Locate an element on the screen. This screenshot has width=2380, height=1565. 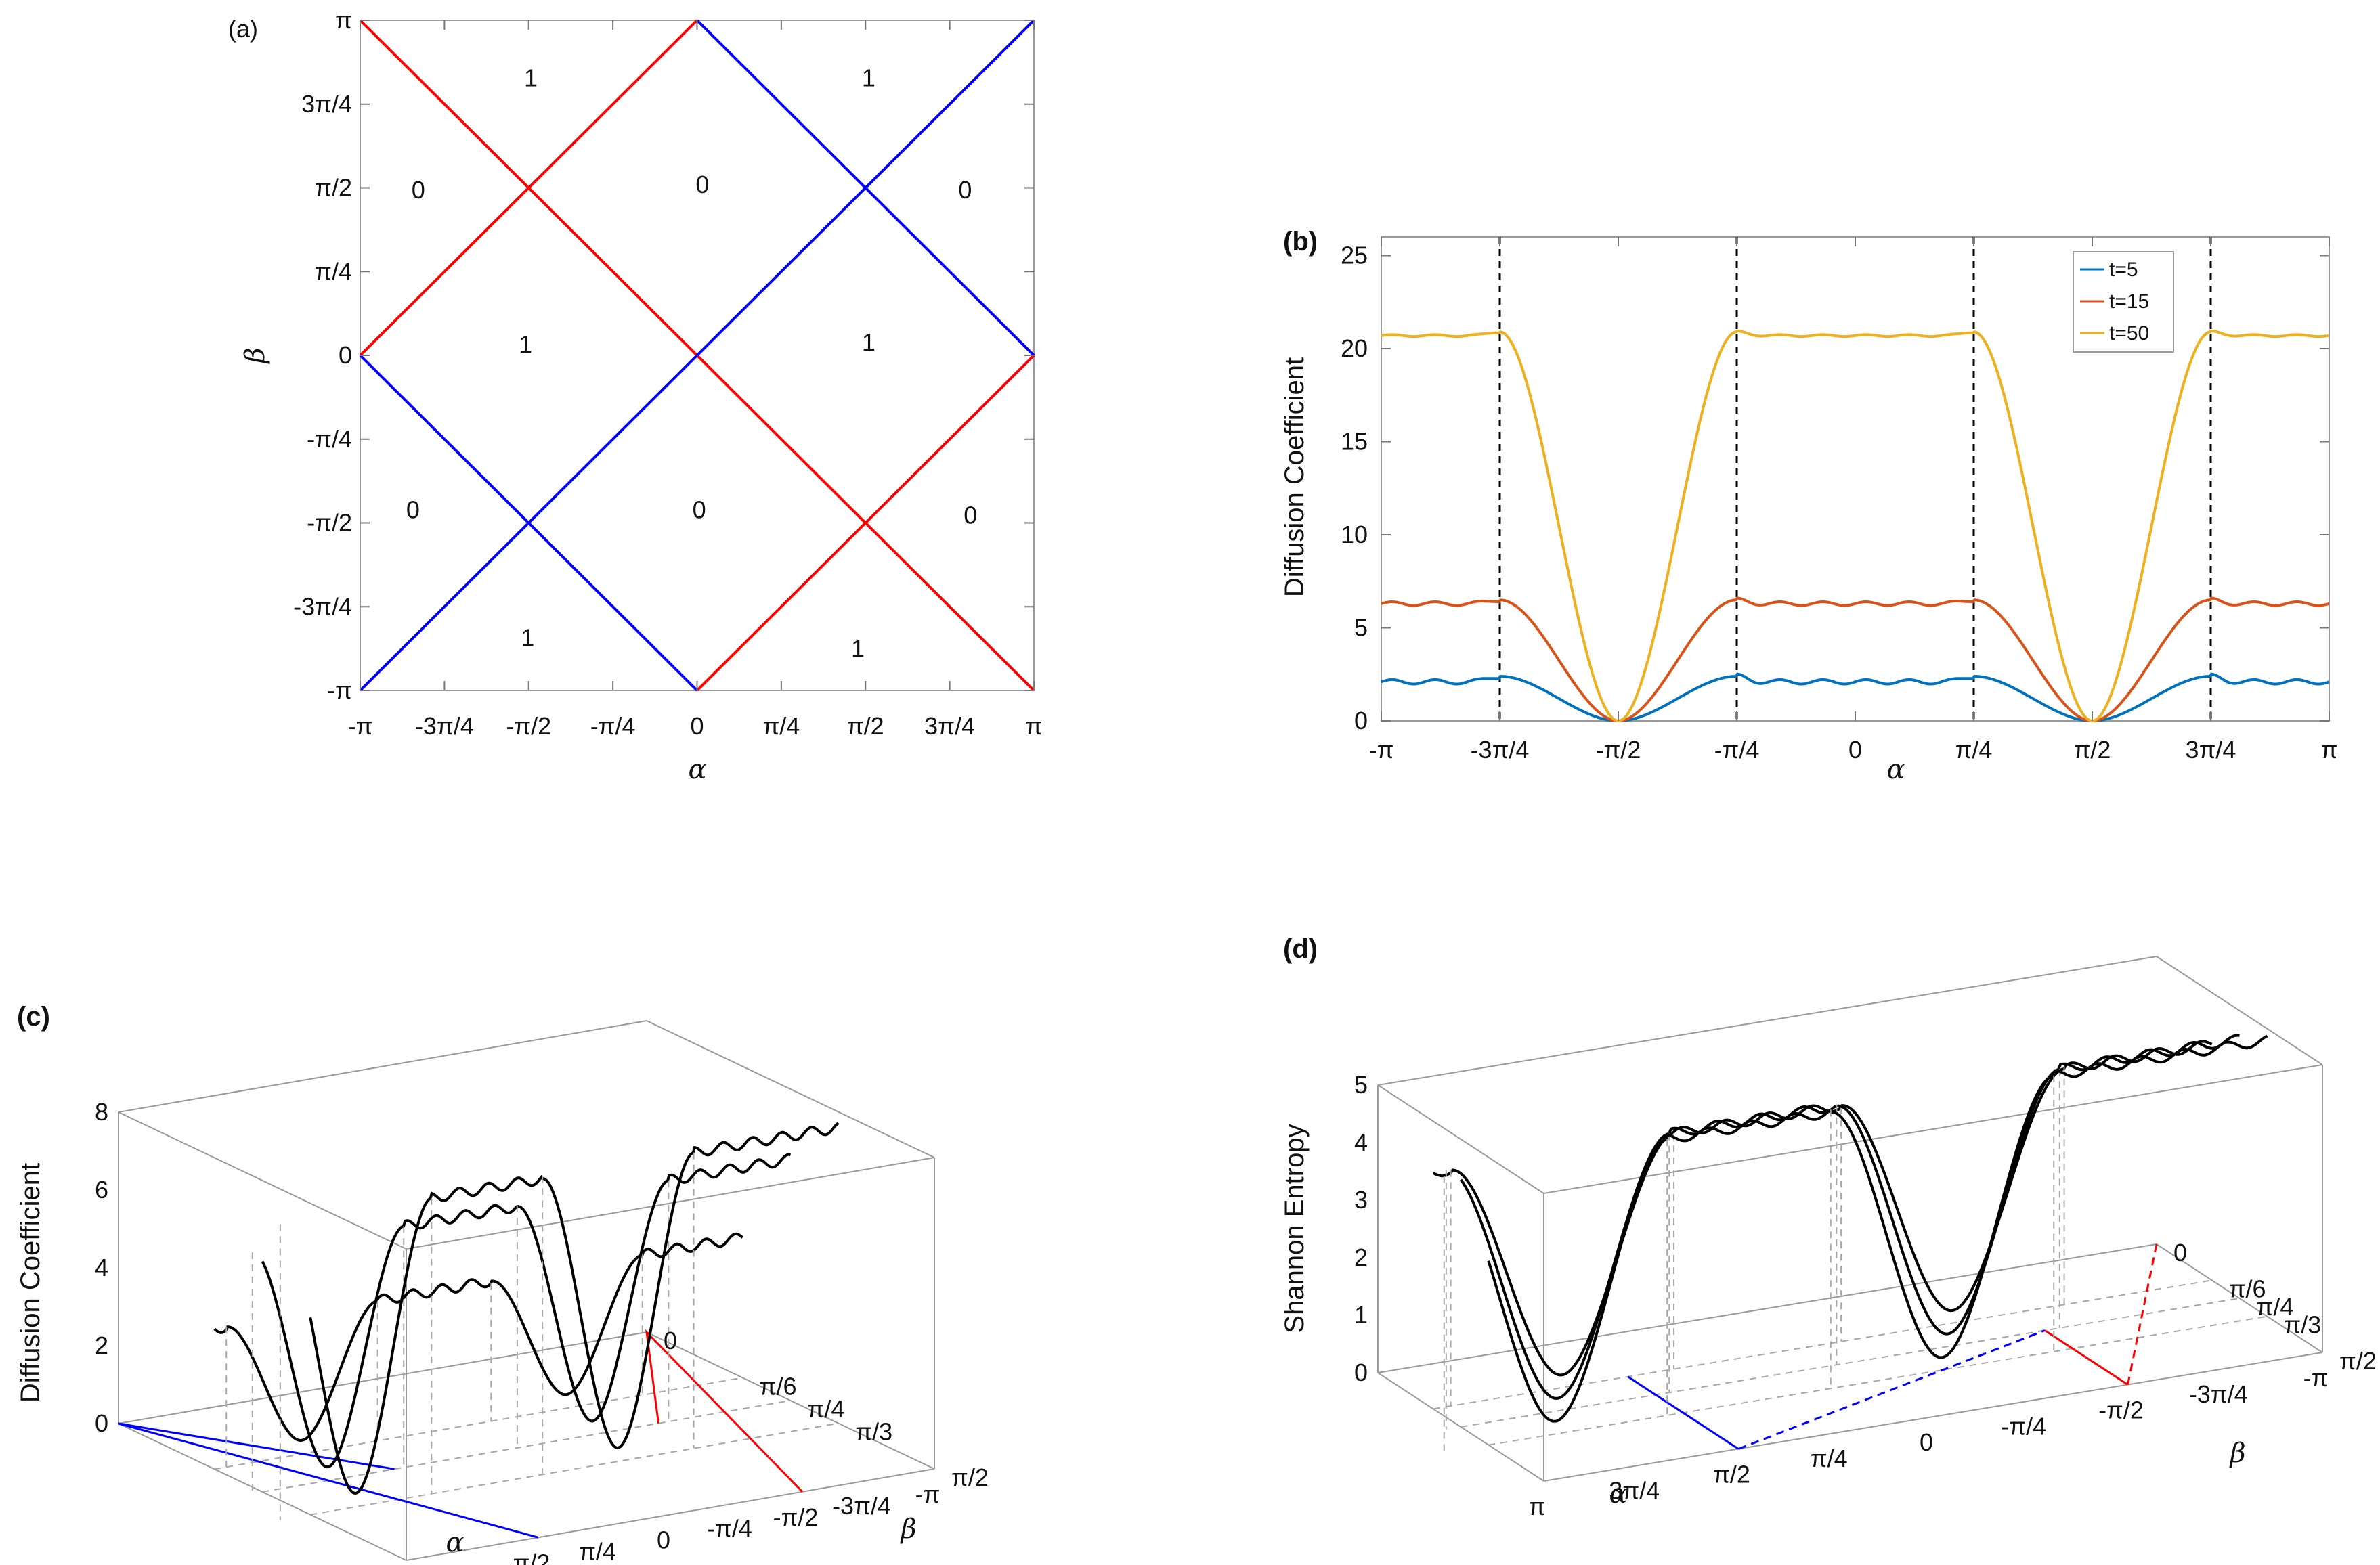
y-tick-label: 3π/4 is located at coordinates (326, 104).